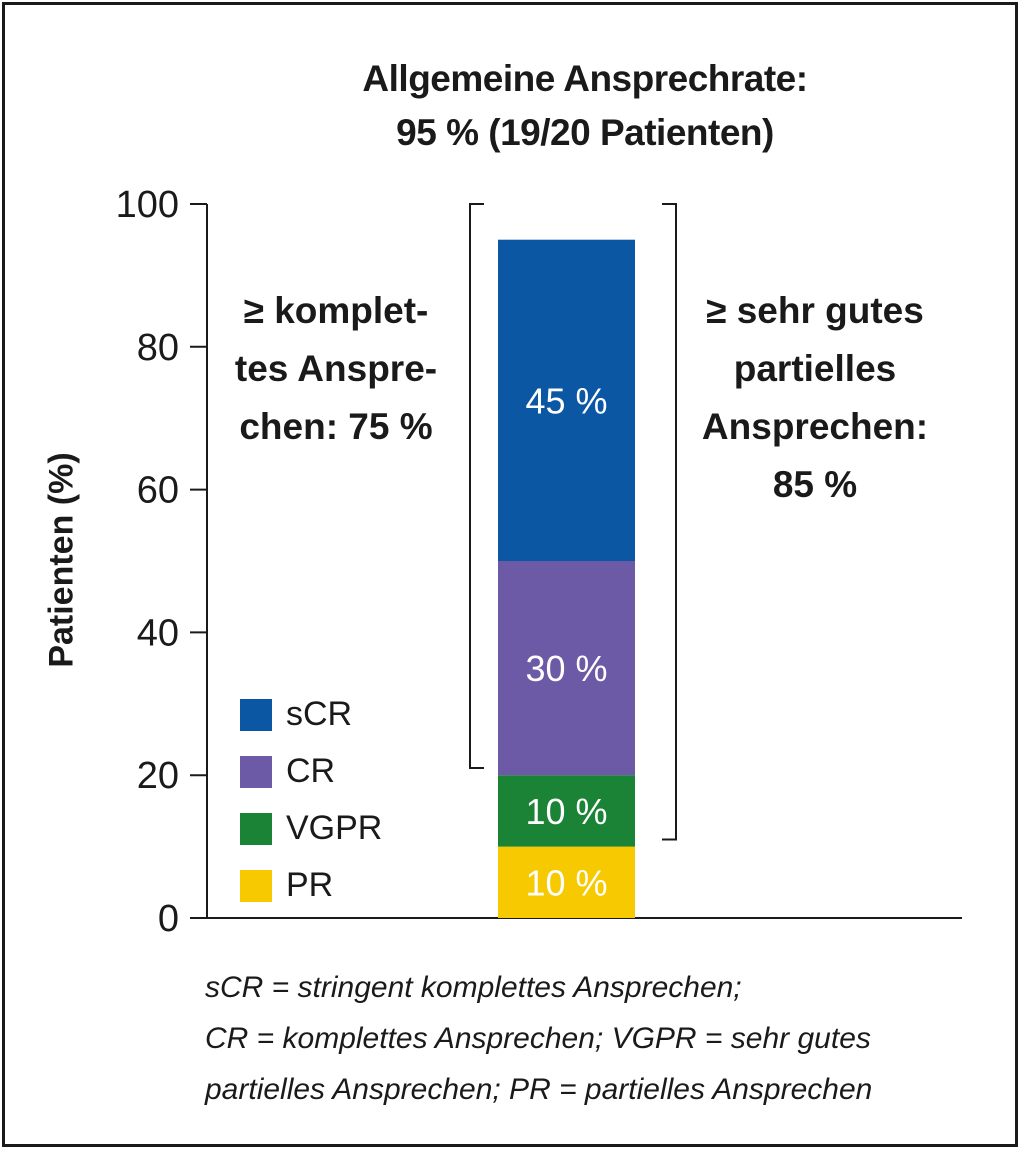 The height and width of the screenshot is (1153, 1024). I want to click on bar-segment-cr, so click(566, 668).